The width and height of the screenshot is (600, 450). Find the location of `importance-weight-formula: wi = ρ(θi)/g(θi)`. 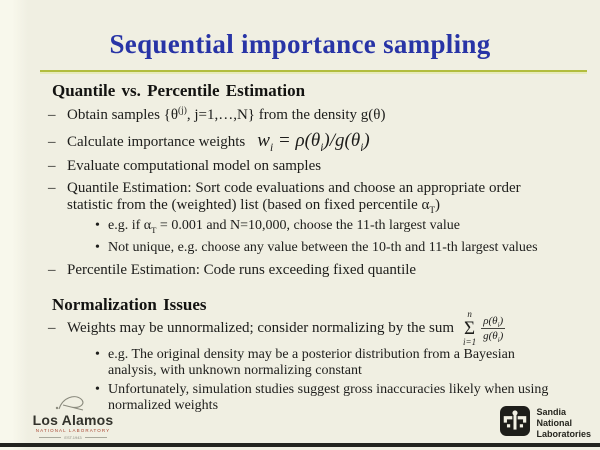

importance-weight-formula: wi = ρ(θi)/g(θi) is located at coordinates (313, 142).